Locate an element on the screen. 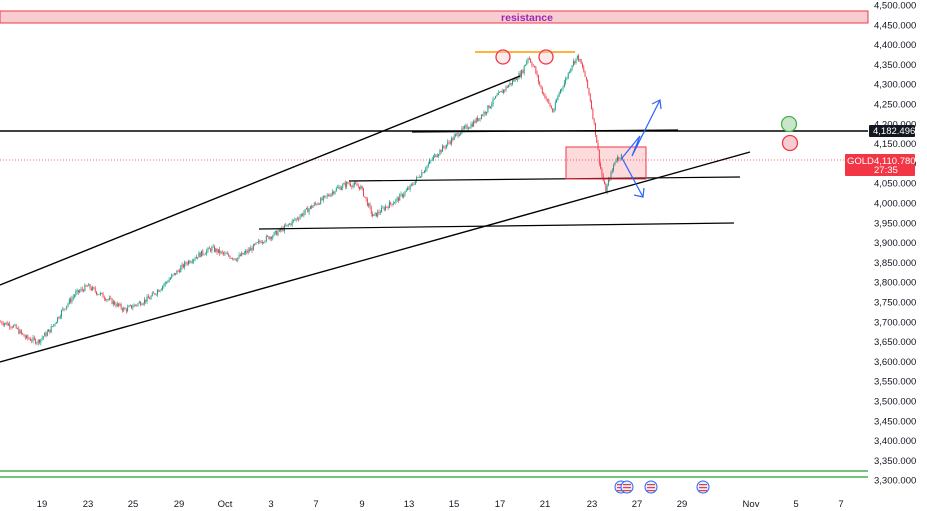 This screenshot has height=511, width=927. time-axis: 19 23 25 29 Oct 3 7 9 13 15 17 21 23 27 29 Nov 5 7 is located at coordinates (440, 504).